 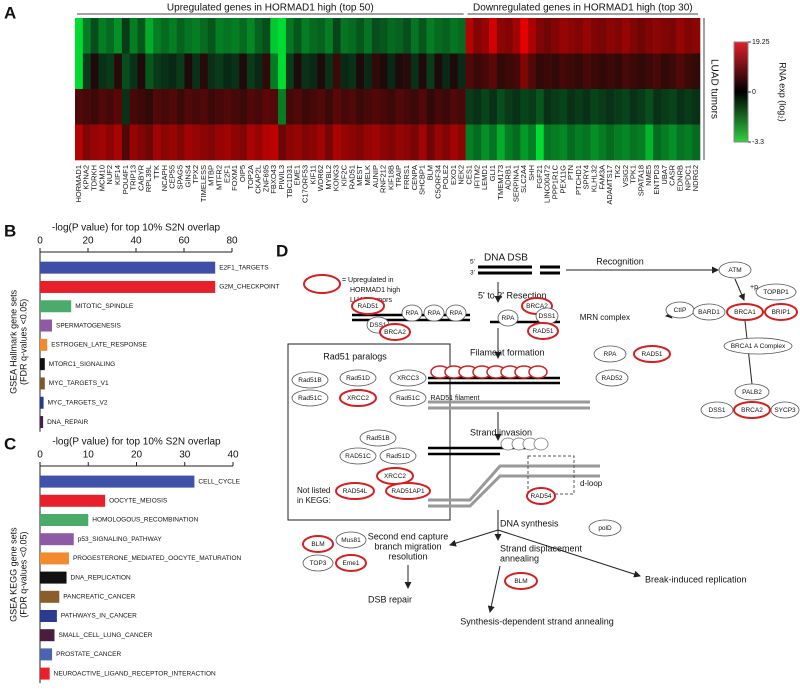 What do you see at coordinates (554, 181) in the screenshot?
I see `gene-label: PPP1R1C` at bounding box center [554, 181].